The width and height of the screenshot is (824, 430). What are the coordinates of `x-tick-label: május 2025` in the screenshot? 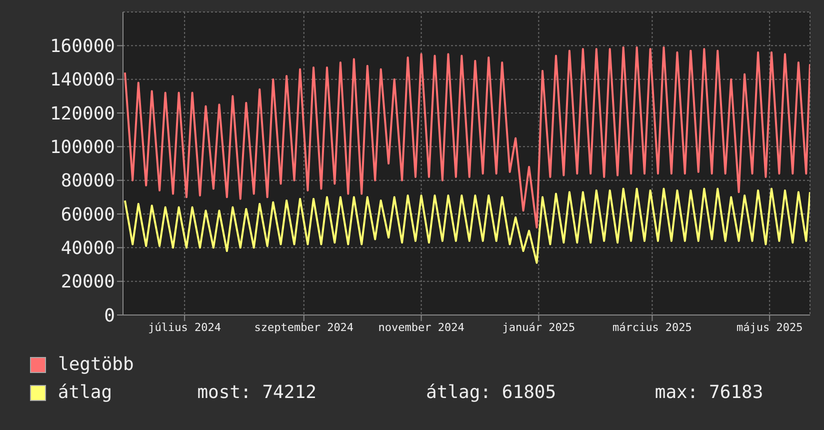 It's located at (769, 327).